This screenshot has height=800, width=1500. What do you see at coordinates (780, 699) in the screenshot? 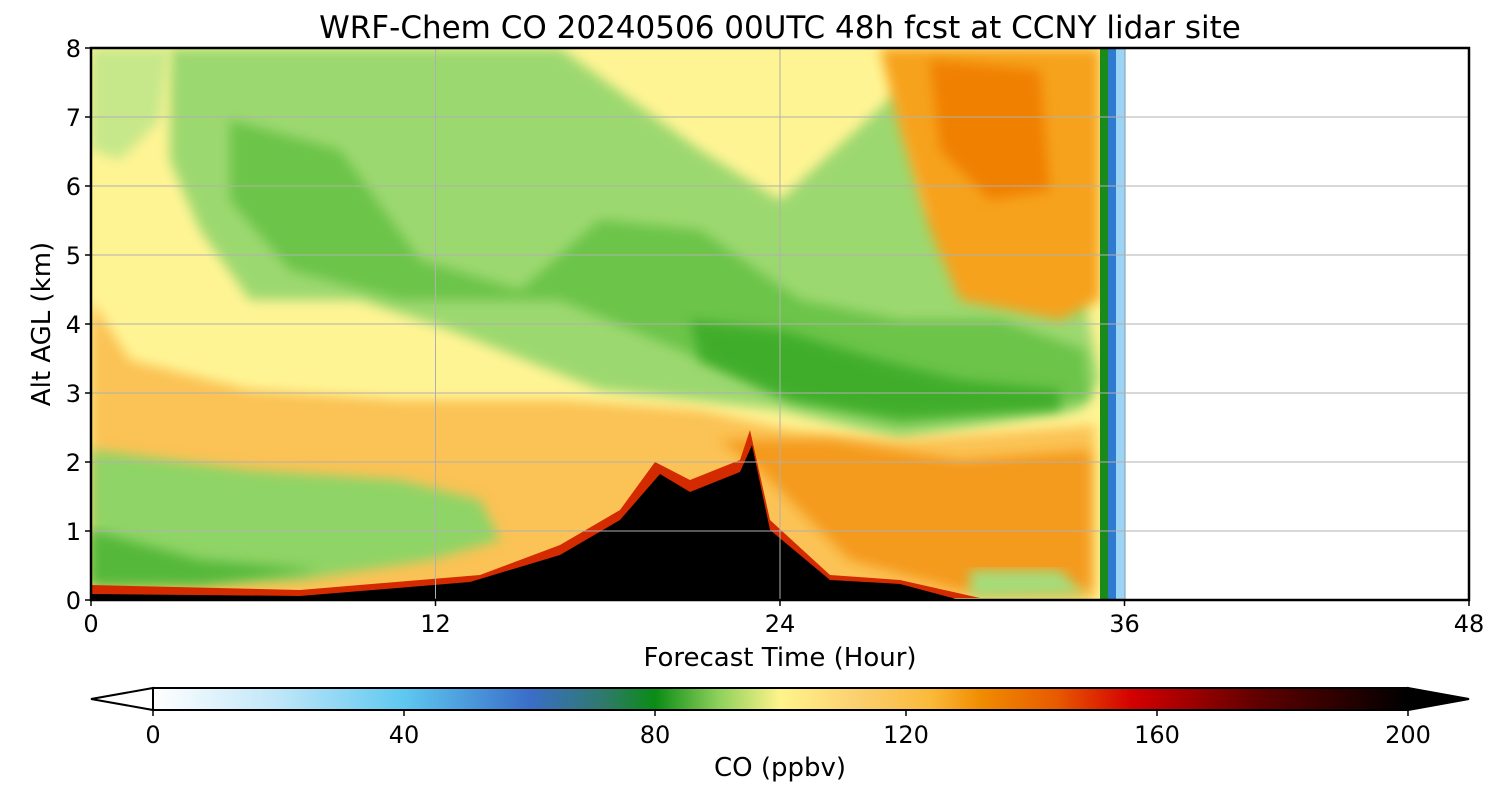
I see `colorbar-bar` at bounding box center [780, 699].